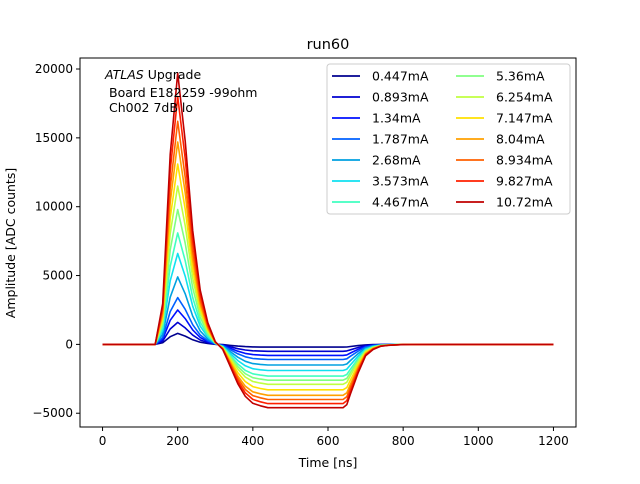 The width and height of the screenshot is (640, 484). I want to click on legend-item: 7.147mA, so click(504, 118).